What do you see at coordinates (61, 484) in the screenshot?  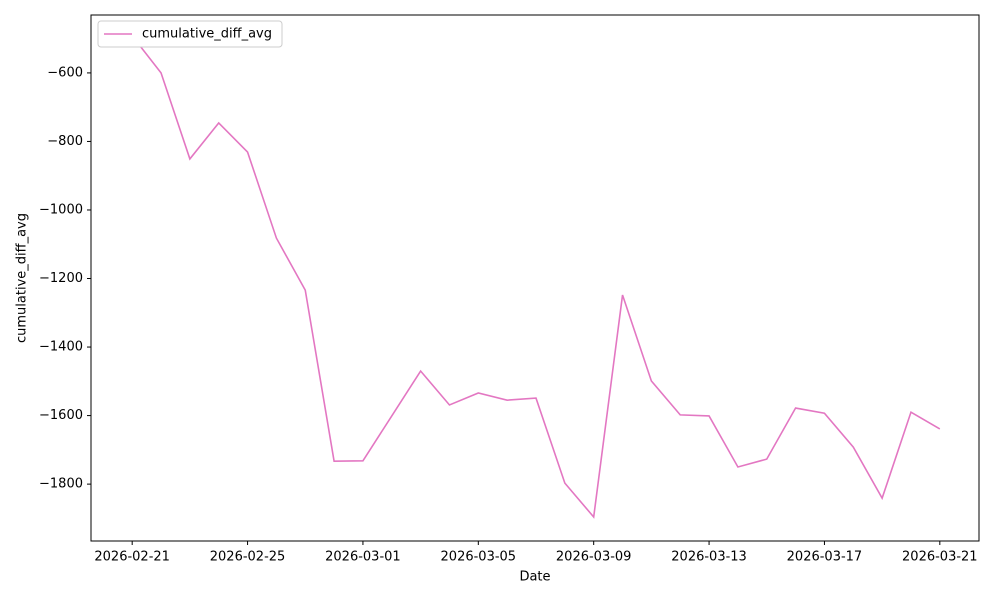 I see `y-tick-label: −1800` at bounding box center [61, 484].